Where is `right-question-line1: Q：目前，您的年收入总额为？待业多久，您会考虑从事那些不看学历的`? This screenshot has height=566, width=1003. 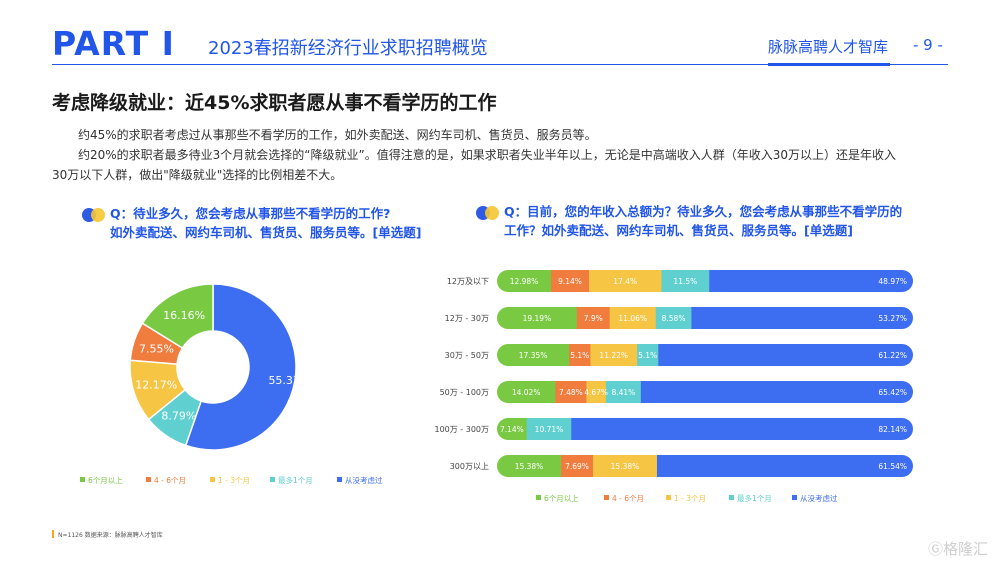 right-question-line1: Q：目前，您的年收入总额为？待业多久，您会考虑从事那些不看学历的 is located at coordinates (703, 211).